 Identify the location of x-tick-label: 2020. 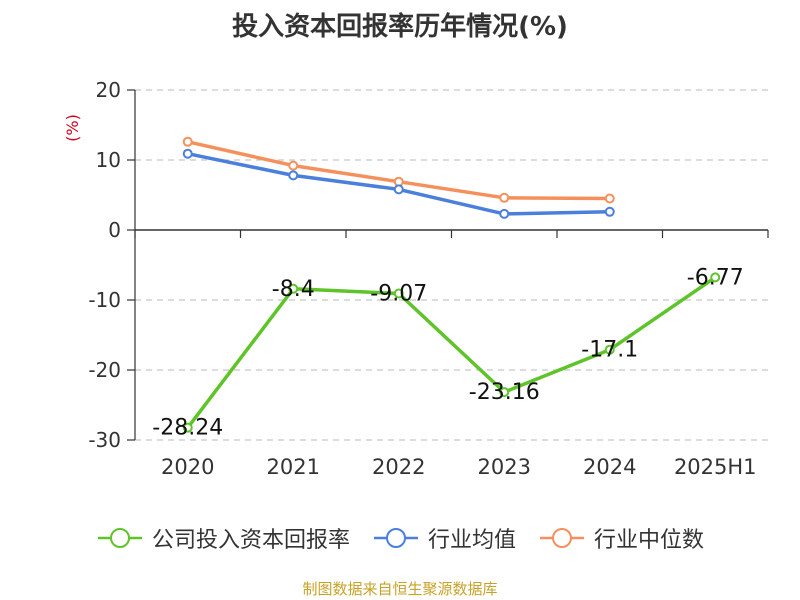
(187, 467).